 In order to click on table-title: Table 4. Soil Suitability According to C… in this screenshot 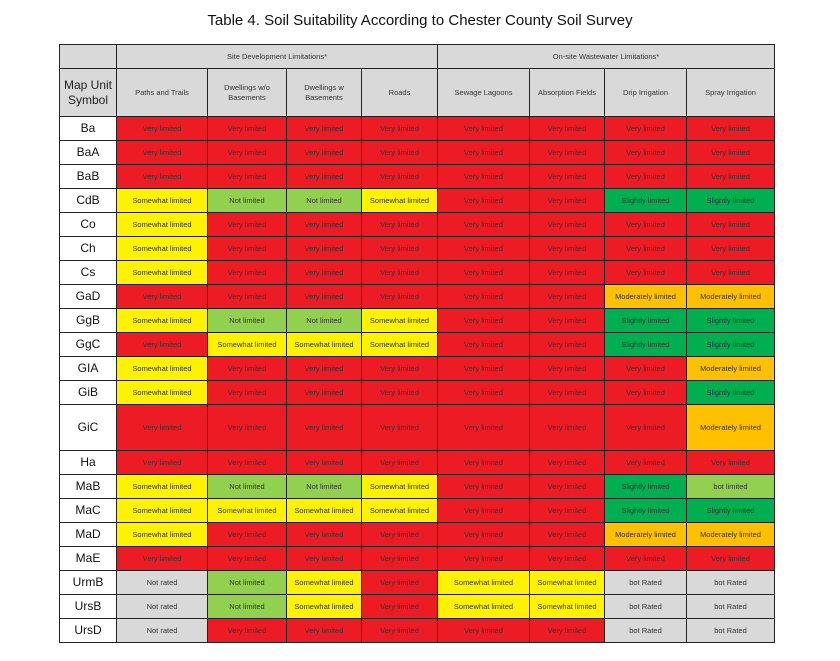, I will do `click(420, 20)`.